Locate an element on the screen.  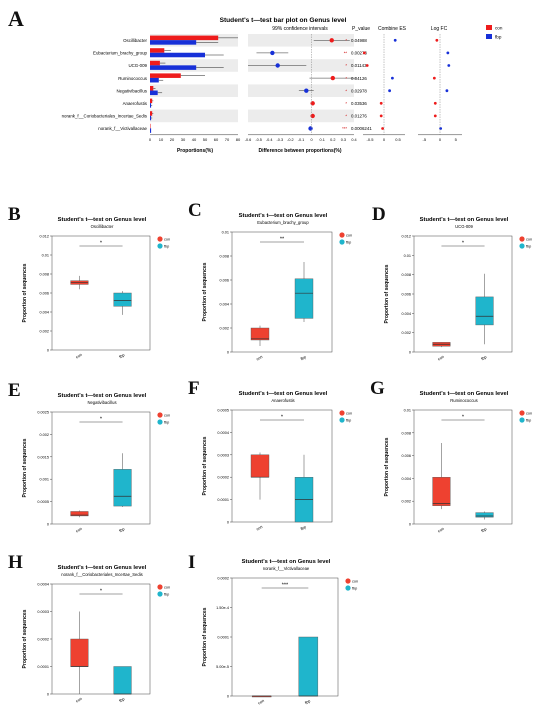
p-value: 0.01276 is located at coordinates (359, 116).